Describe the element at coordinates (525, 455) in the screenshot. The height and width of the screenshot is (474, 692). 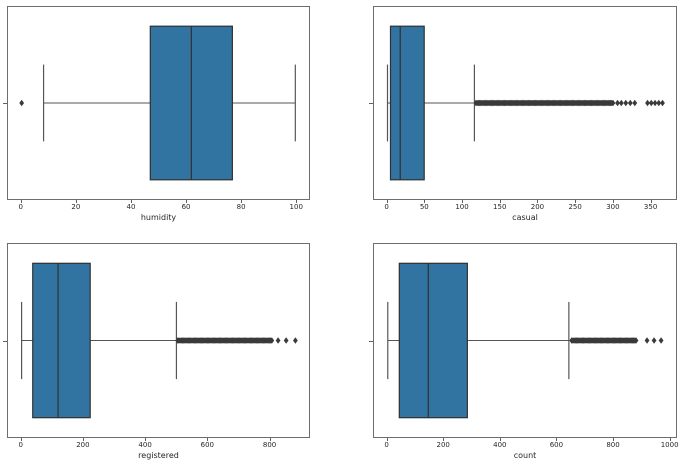
I see `x-axis-label: count` at that location.